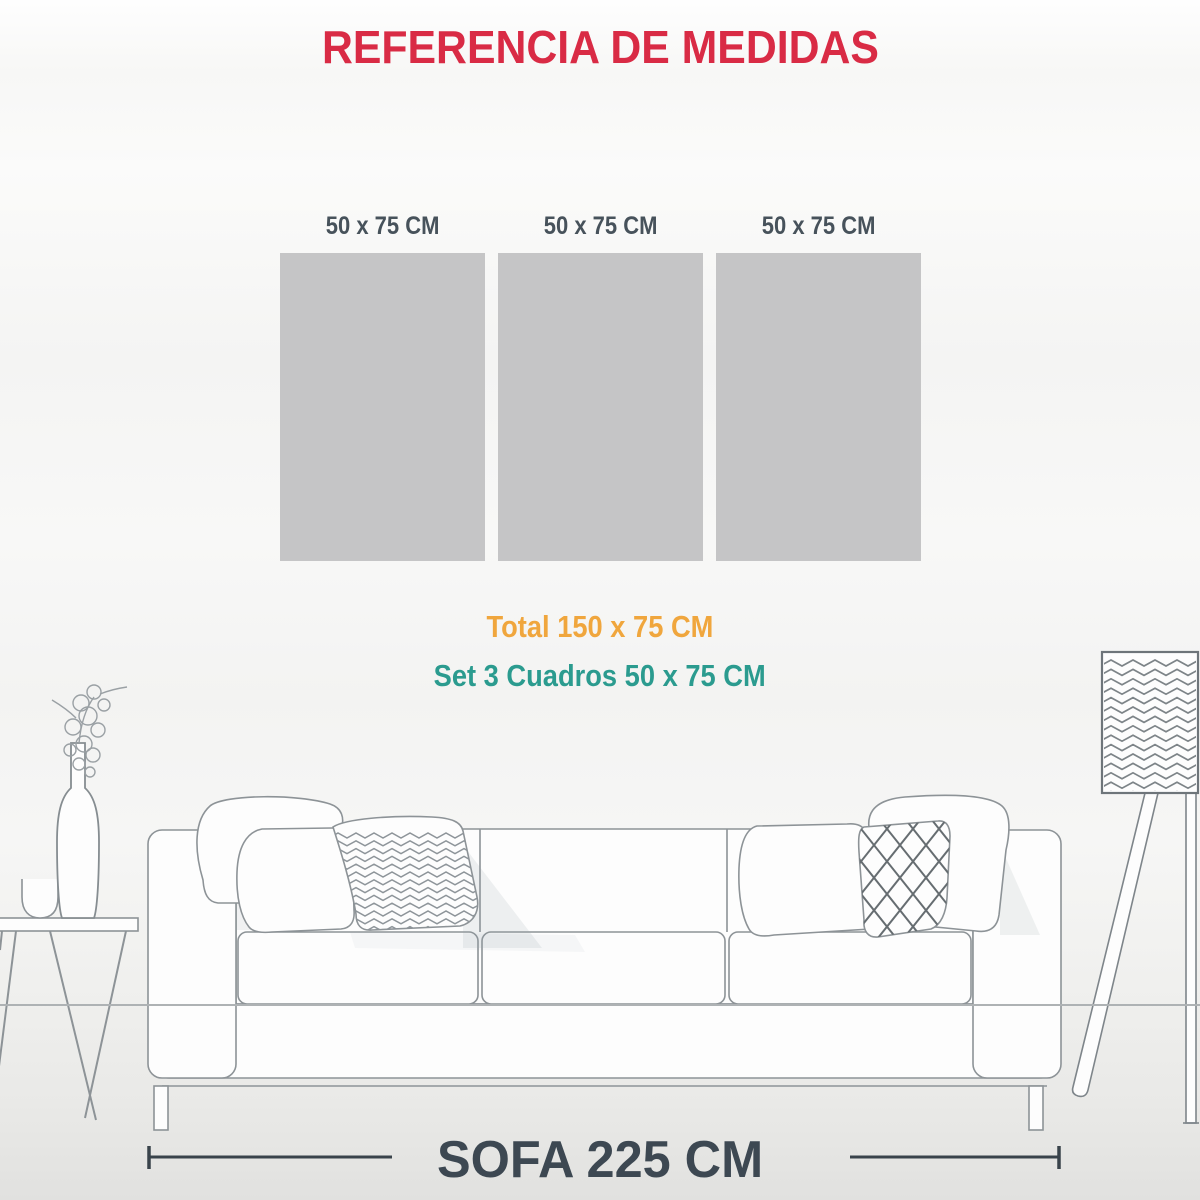 Image resolution: width=1200 pixels, height=1200 pixels. I want to click on floor-lamp-illustration, so click(1135, 887).